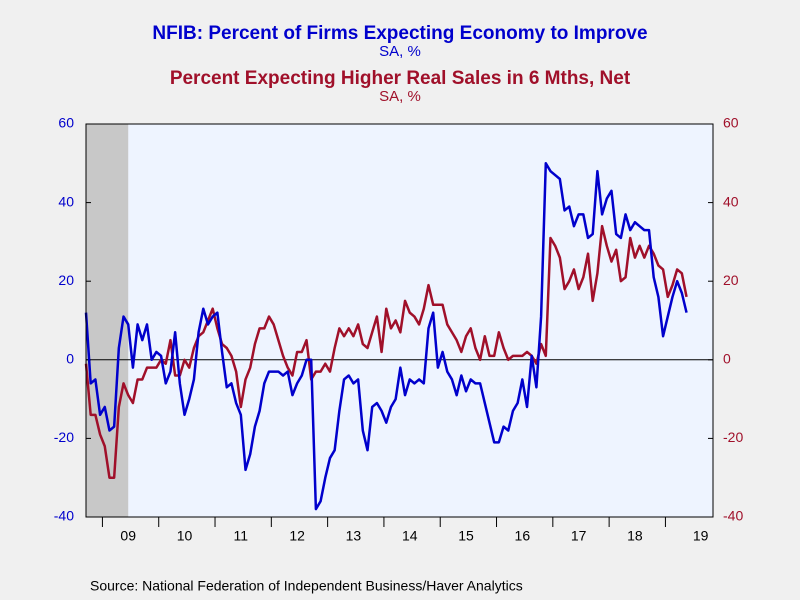  Describe the element at coordinates (64, 437) in the screenshot. I see `y-tick-label: -20` at that location.